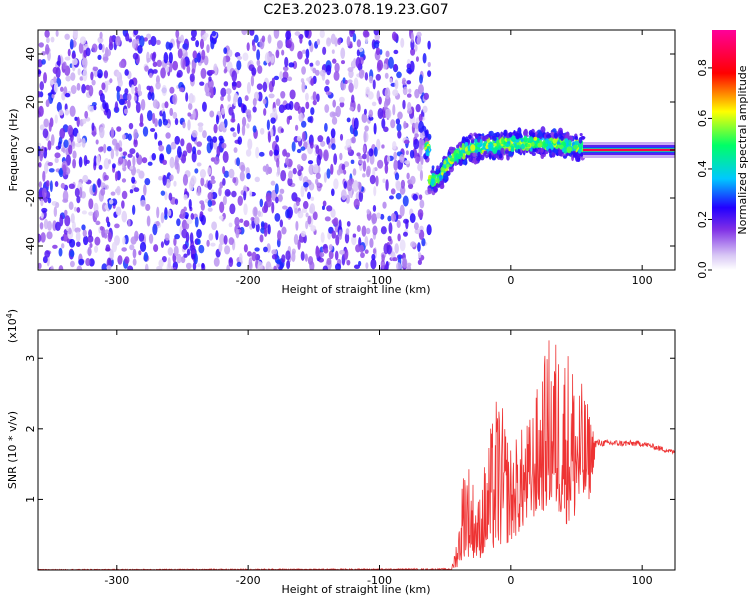  What do you see at coordinates (12, 330) in the screenshot?
I see `snr-multiplier-prefix: (x10` at bounding box center [12, 330].